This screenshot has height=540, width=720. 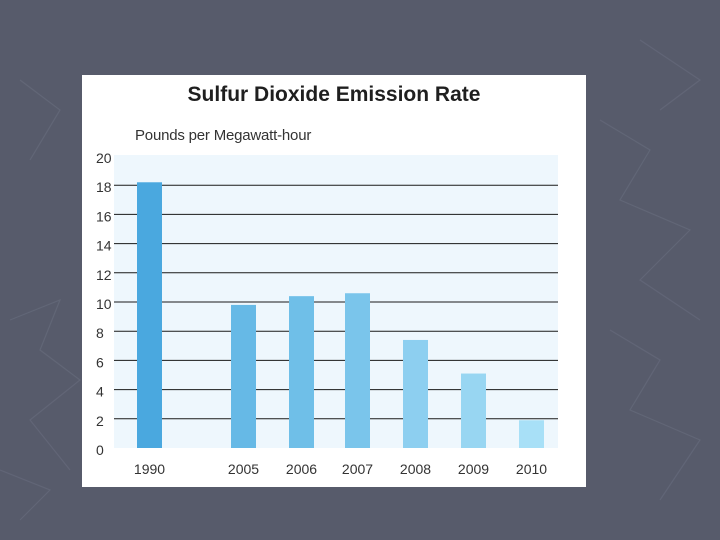 I want to click on y-tick-label: 0, so click(x=100, y=450).